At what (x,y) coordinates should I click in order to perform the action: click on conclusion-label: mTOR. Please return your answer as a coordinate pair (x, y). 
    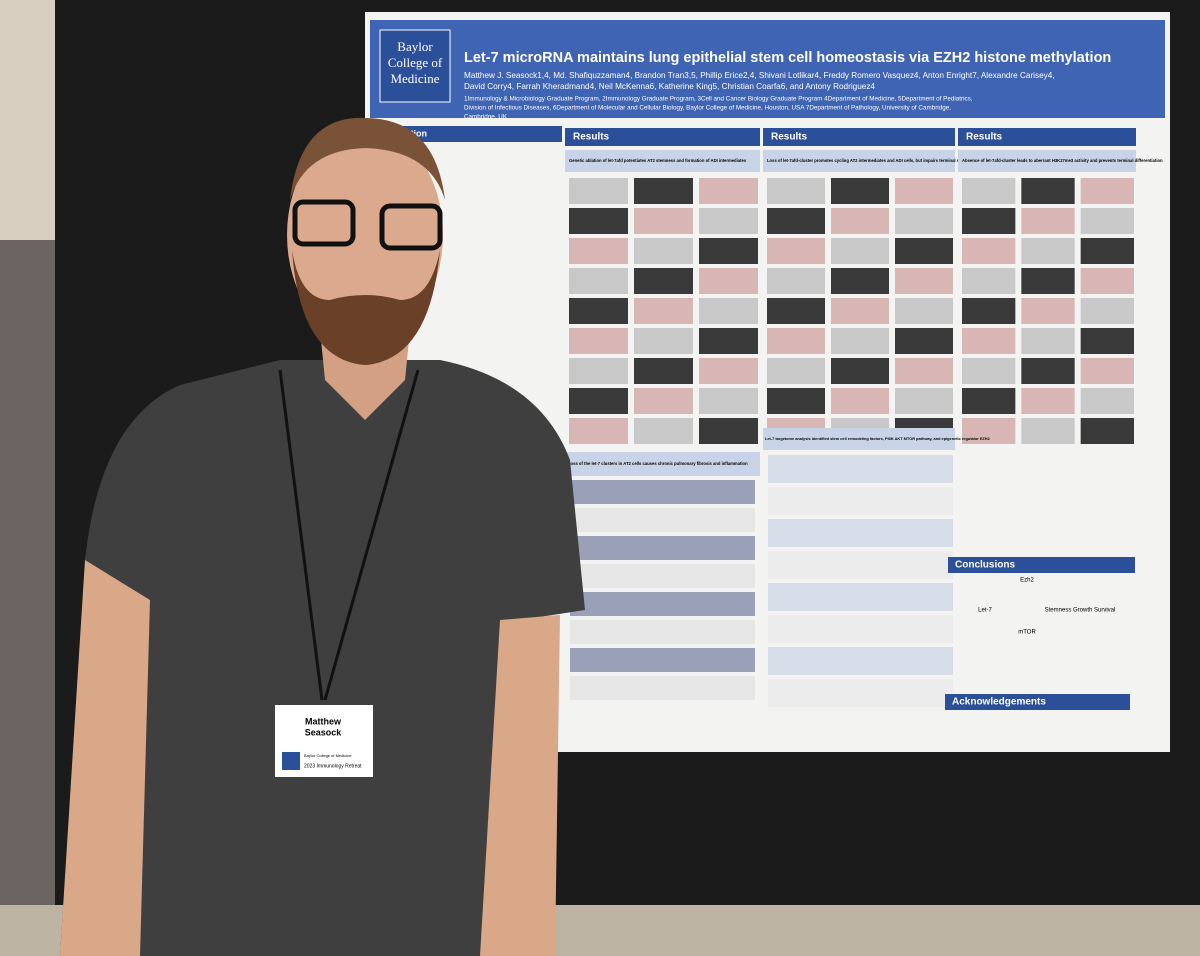
    Looking at the image, I should click on (1027, 633).